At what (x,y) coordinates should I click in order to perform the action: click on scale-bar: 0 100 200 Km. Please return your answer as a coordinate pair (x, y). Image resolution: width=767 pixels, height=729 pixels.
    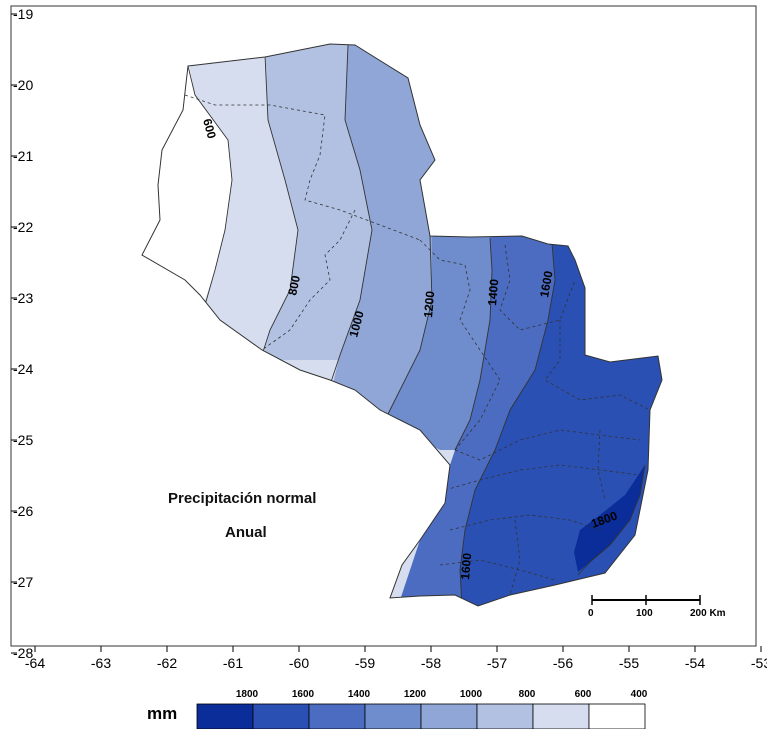
    Looking at the image, I should click on (657, 607).